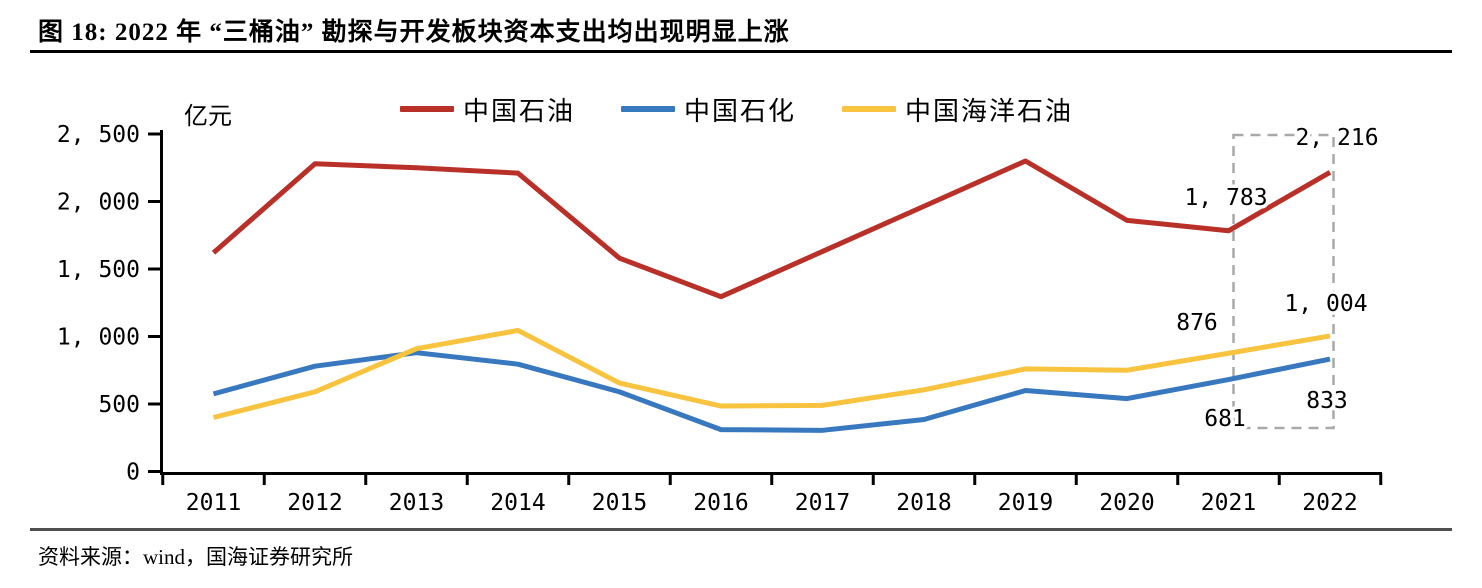 Image resolution: width=1482 pixels, height=588 pixels. Describe the element at coordinates (213, 503) in the screenshot. I see `x-tick-label: 2011` at that location.